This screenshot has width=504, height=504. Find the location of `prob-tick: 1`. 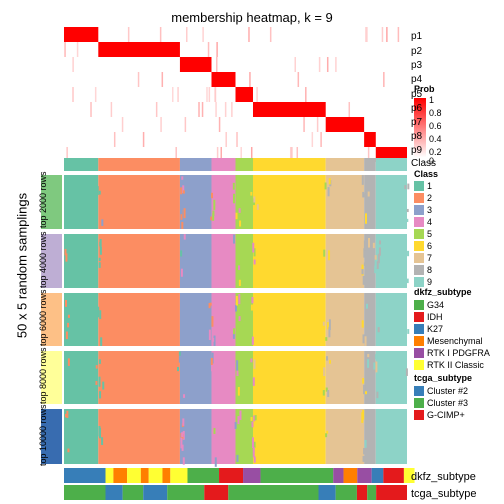

prob-tick: 1 is located at coordinates (432, 100).